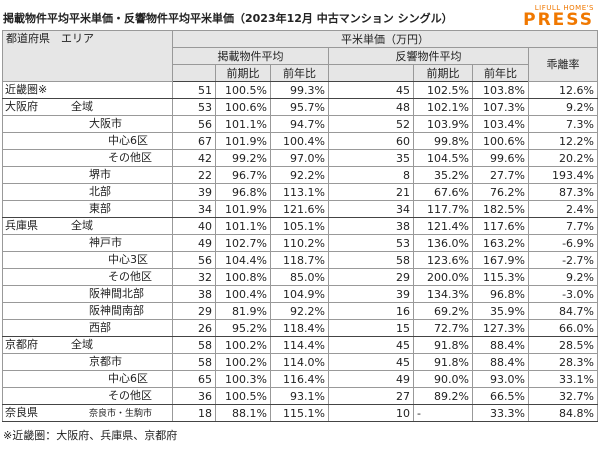 The image size is (600, 450). What do you see at coordinates (500, 141) in the screenshot?
I see `value-cell: 100.6%` at bounding box center [500, 141].